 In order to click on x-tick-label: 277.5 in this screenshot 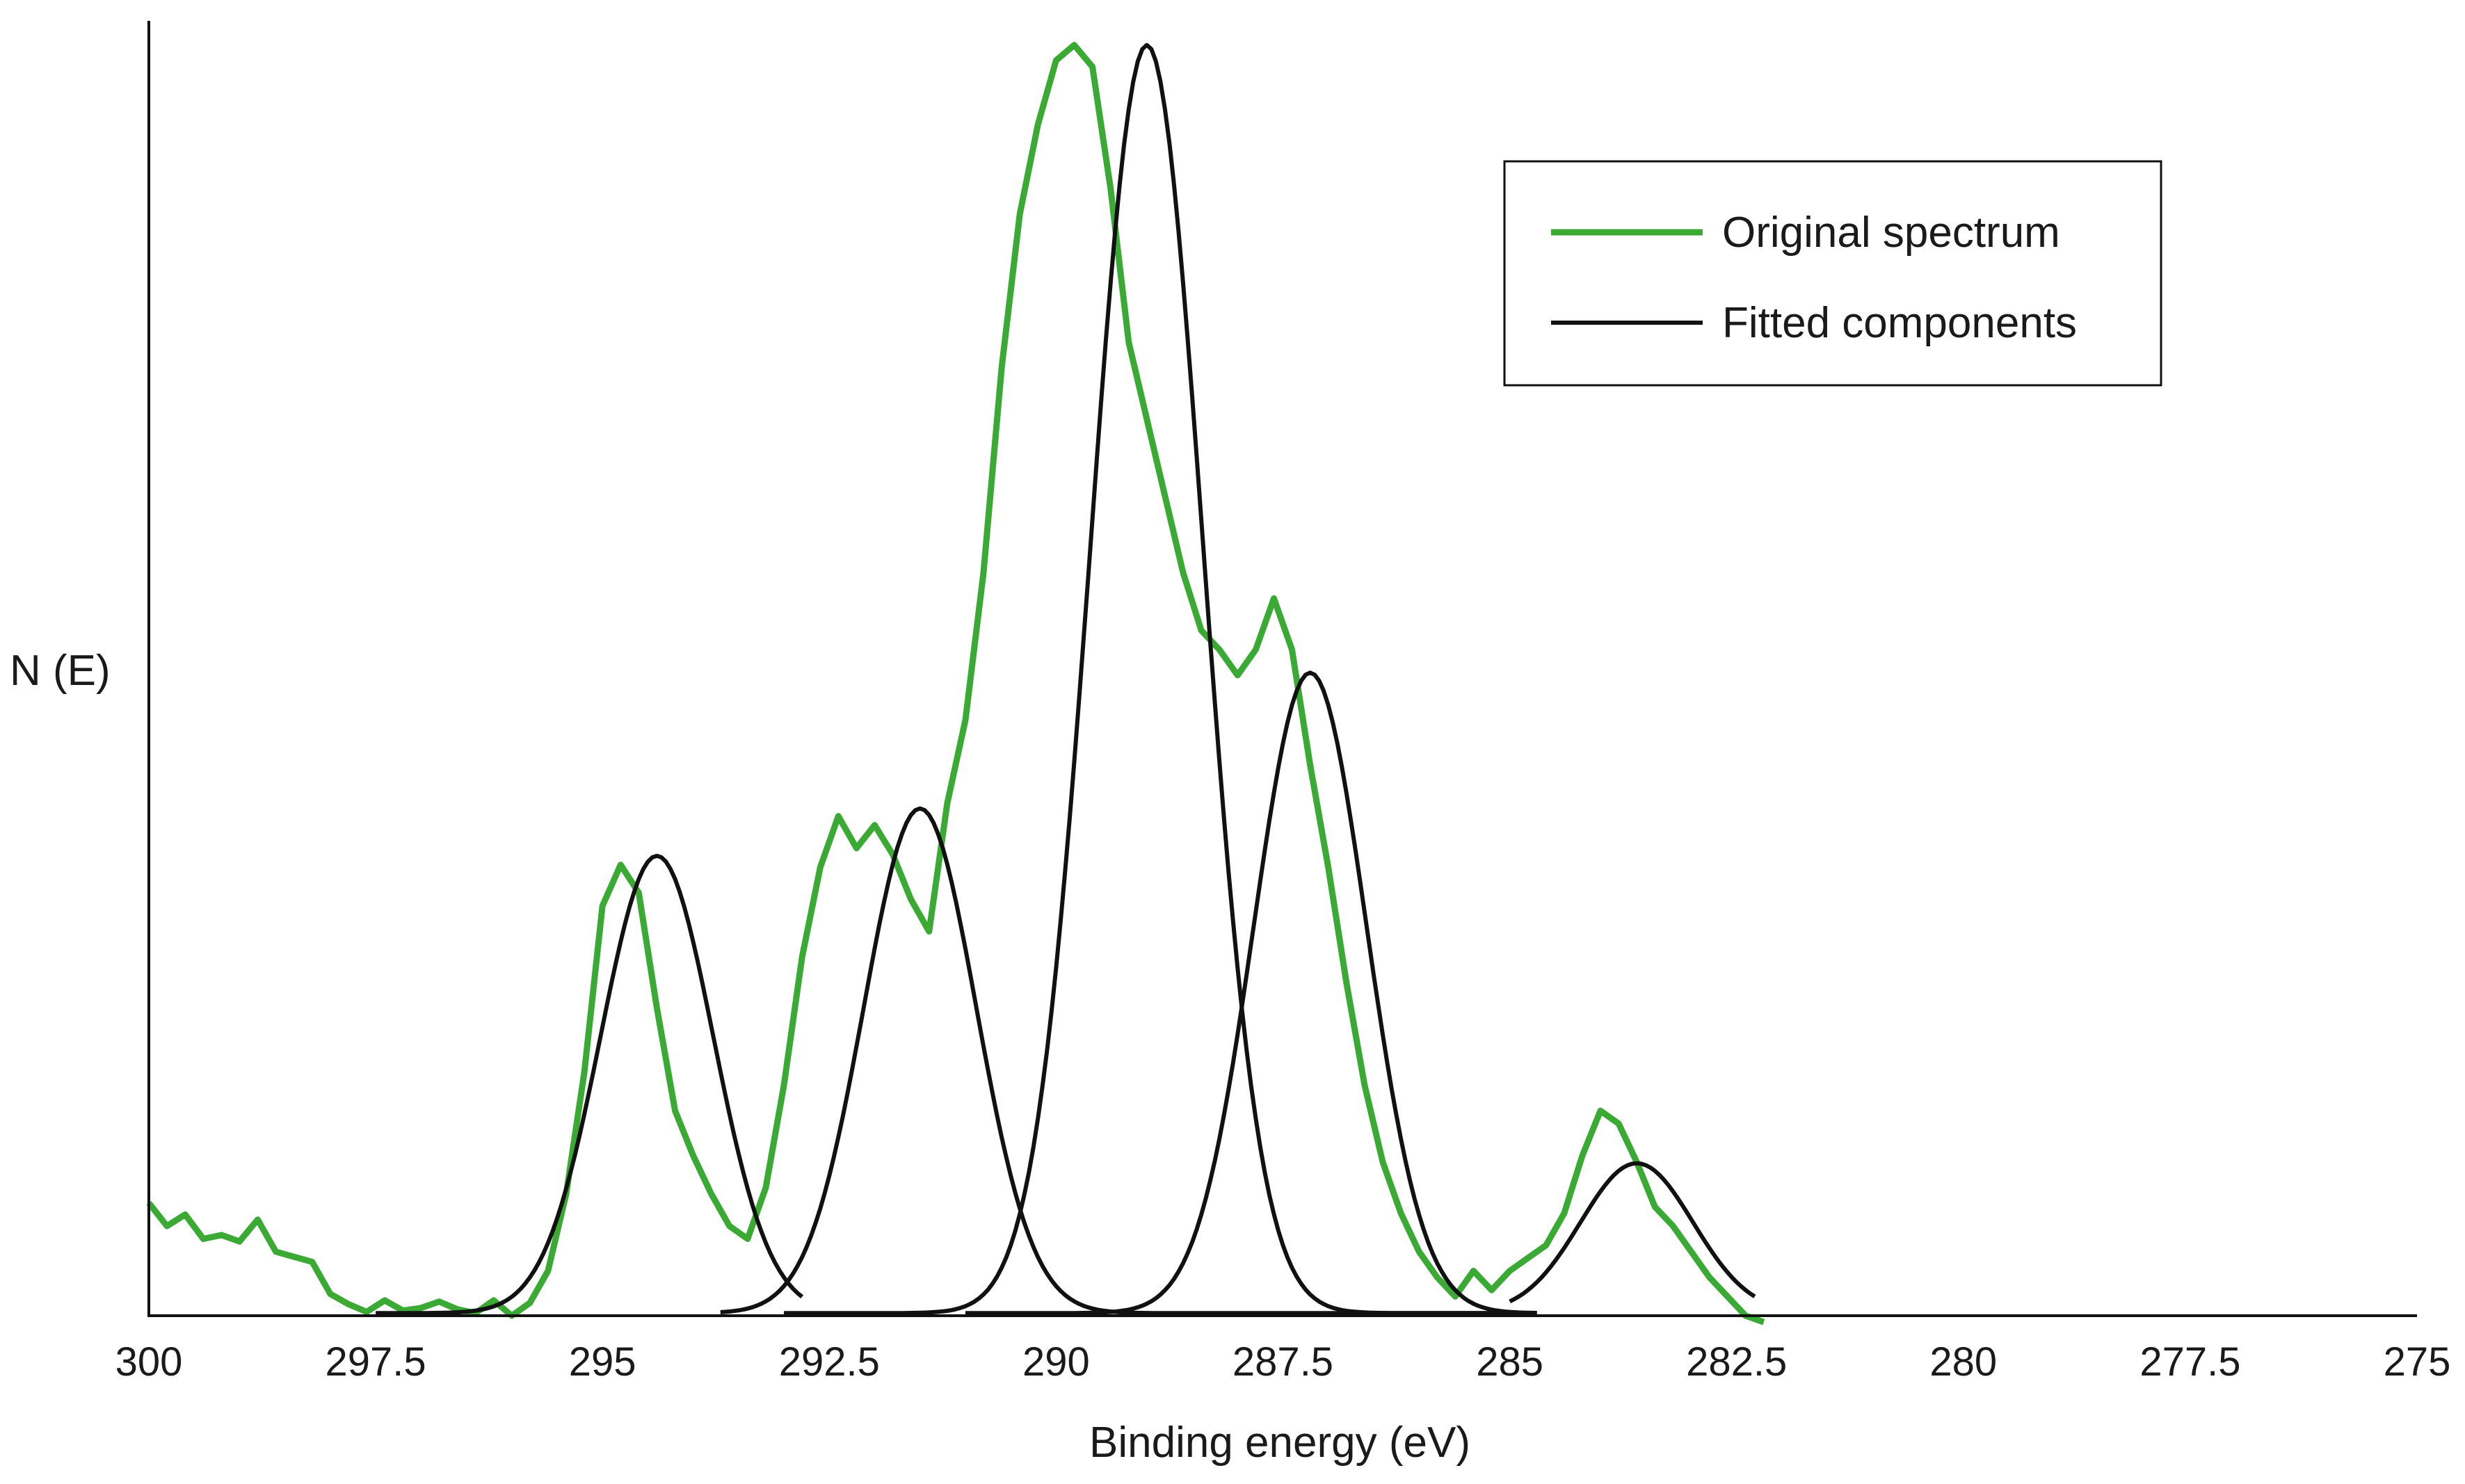, I will do `click(2189, 1362)`.